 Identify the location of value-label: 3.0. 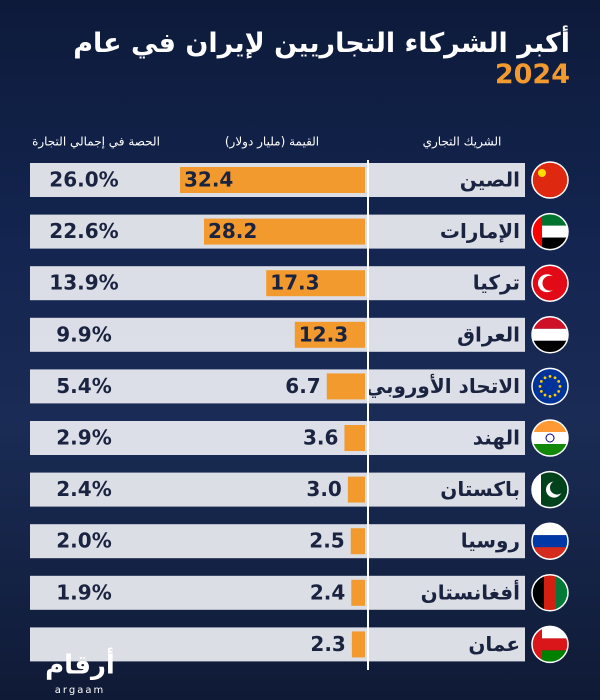
(323, 489).